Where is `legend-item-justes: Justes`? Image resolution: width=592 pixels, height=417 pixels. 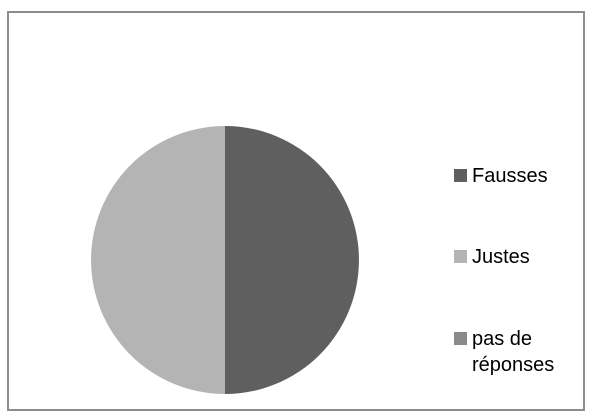 legend-item-justes: Justes is located at coordinates (518, 257).